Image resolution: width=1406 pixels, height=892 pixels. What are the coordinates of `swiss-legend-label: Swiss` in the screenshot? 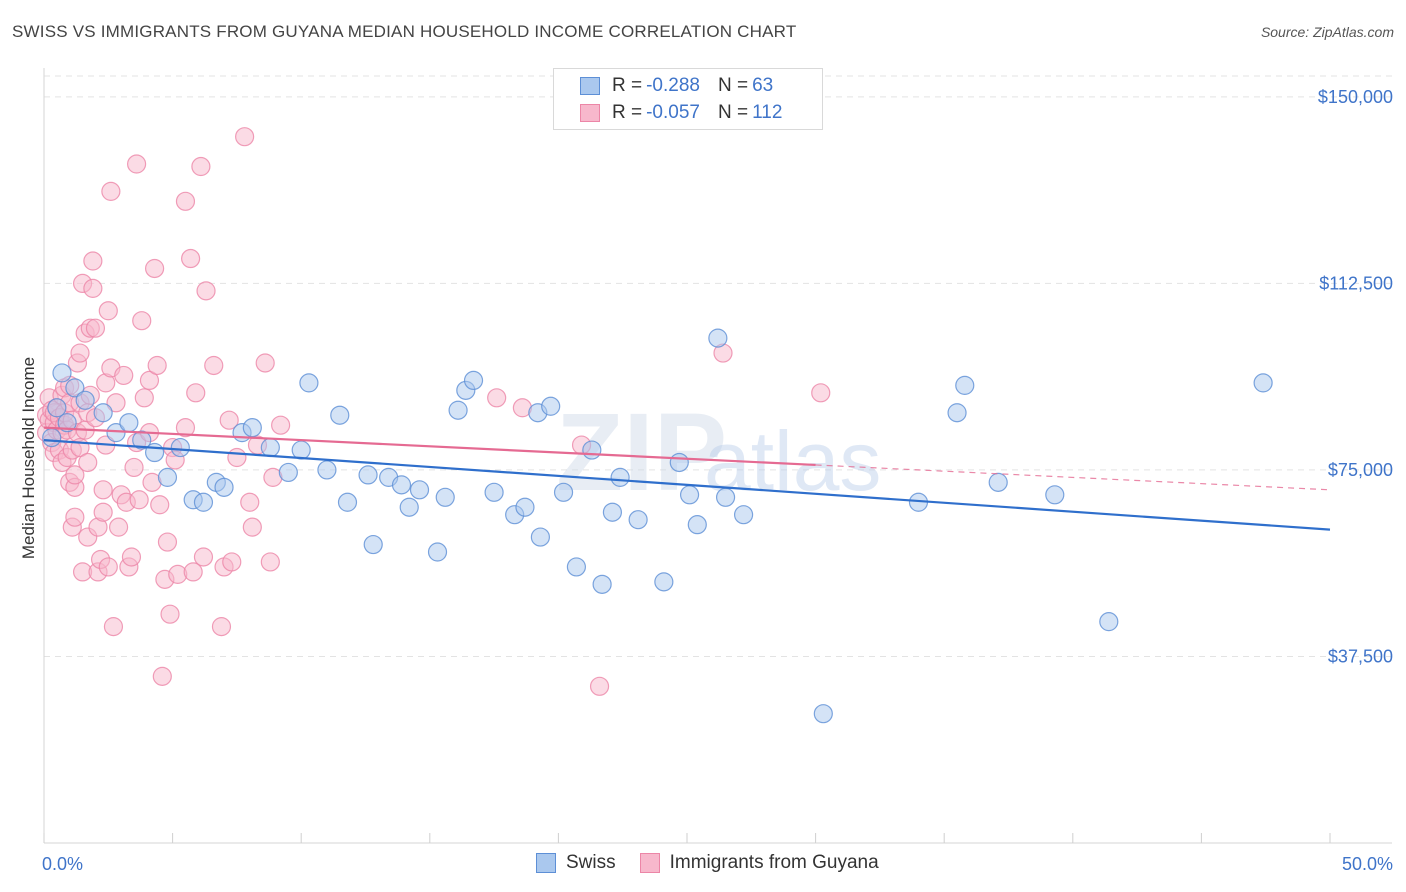 It's located at (591, 862).